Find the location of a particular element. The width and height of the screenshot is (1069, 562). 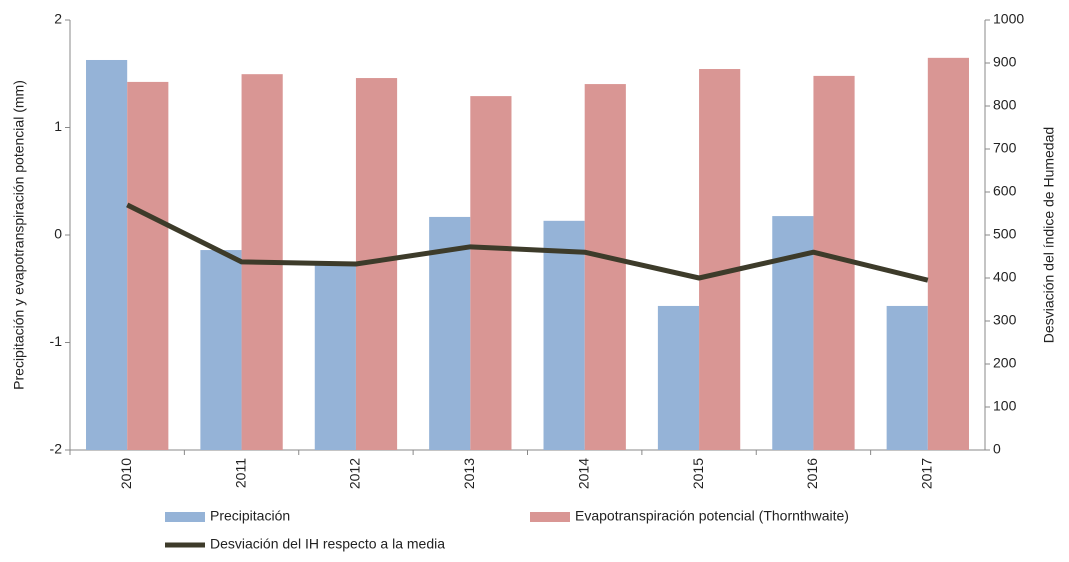

y-tick-label: 0 is located at coordinates (58, 234).